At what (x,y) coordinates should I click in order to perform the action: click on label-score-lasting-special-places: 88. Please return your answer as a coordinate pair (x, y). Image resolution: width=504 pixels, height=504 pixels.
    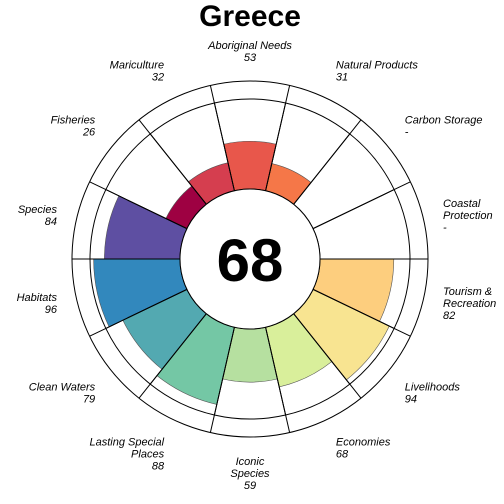
    Looking at the image, I should click on (158, 466).